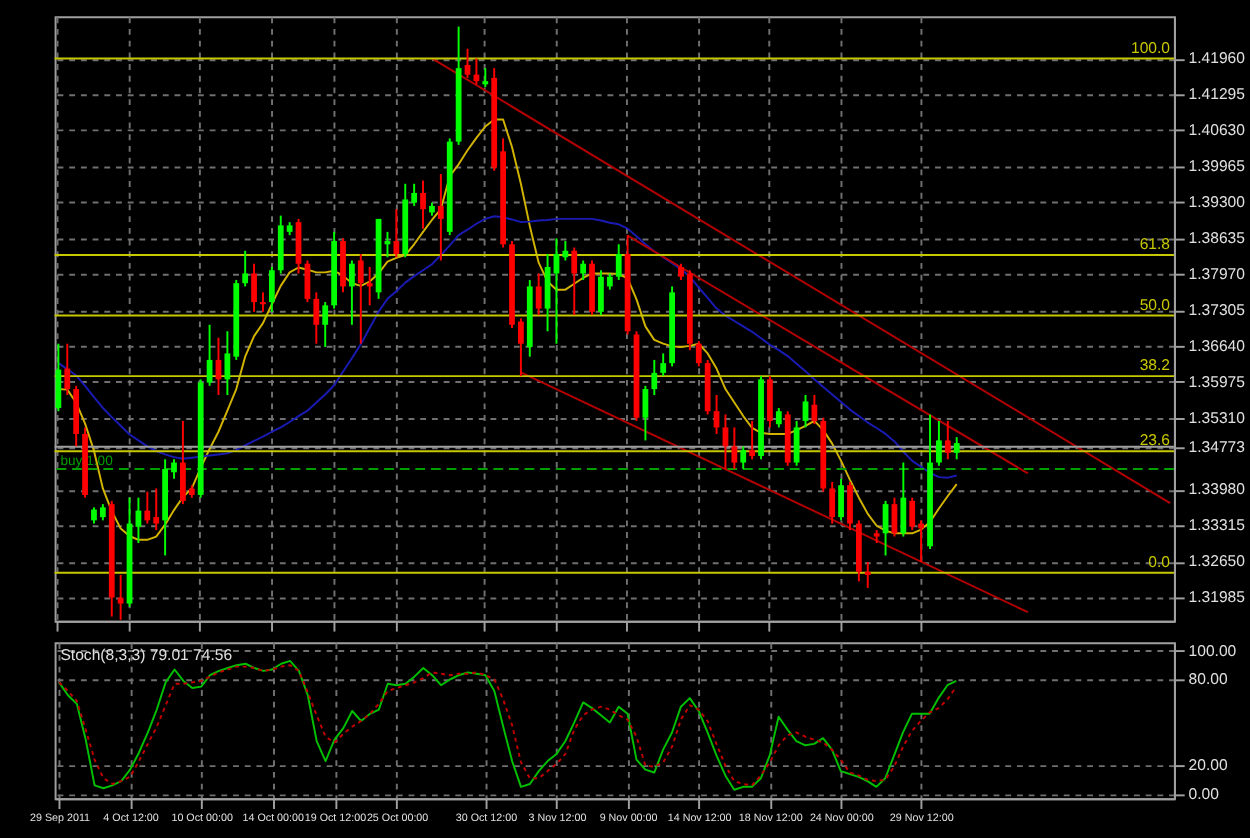 The image size is (1250, 838). What do you see at coordinates (1217, 309) in the screenshot?
I see `y-tick-label: 1.37305` at bounding box center [1217, 309].